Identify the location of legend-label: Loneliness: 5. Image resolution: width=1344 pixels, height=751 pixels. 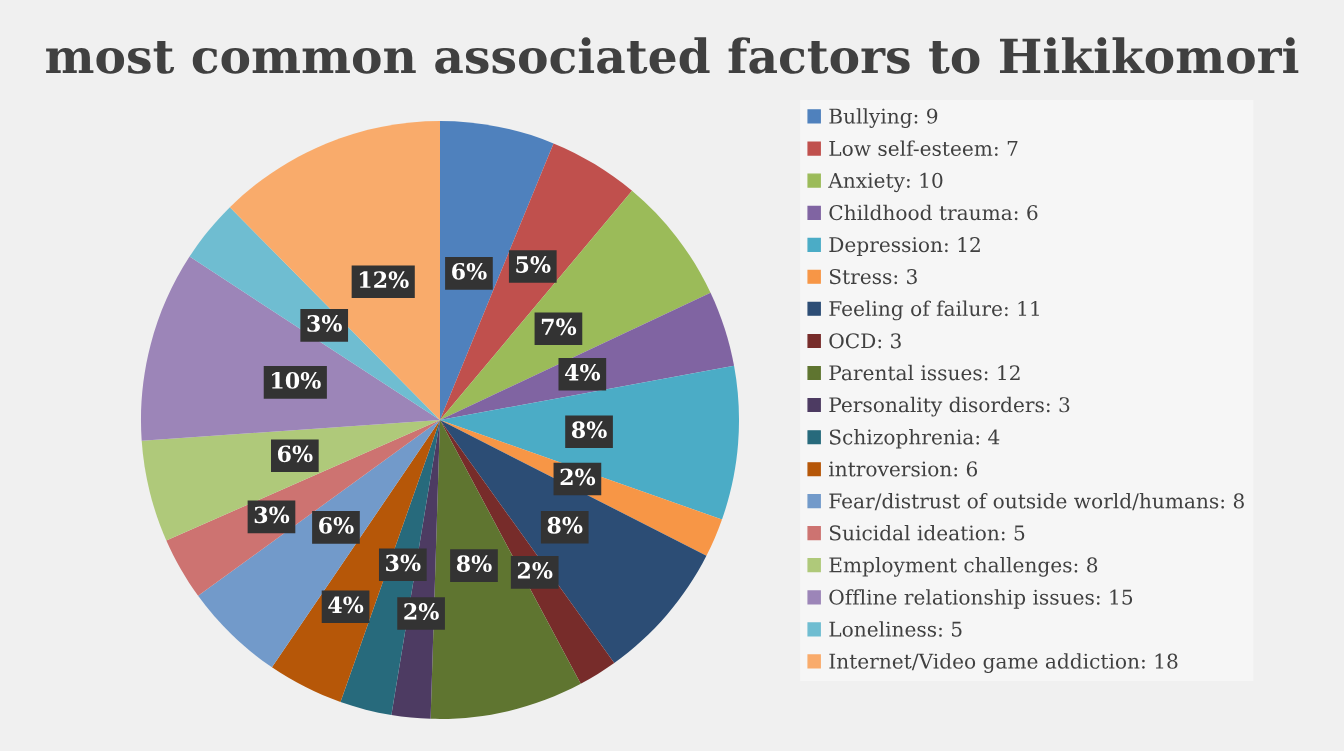
(895, 629).